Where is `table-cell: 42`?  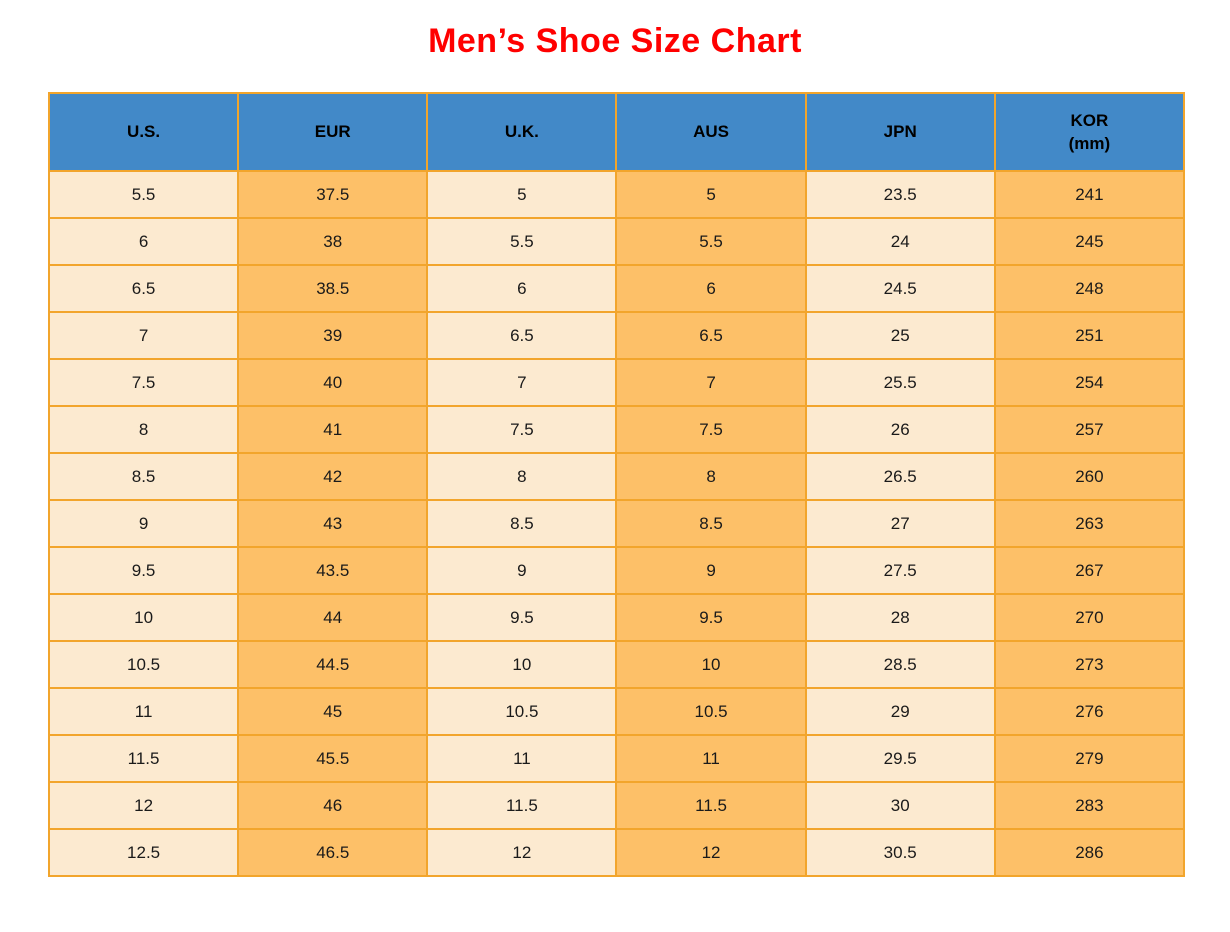 table-cell: 42 is located at coordinates (333, 476).